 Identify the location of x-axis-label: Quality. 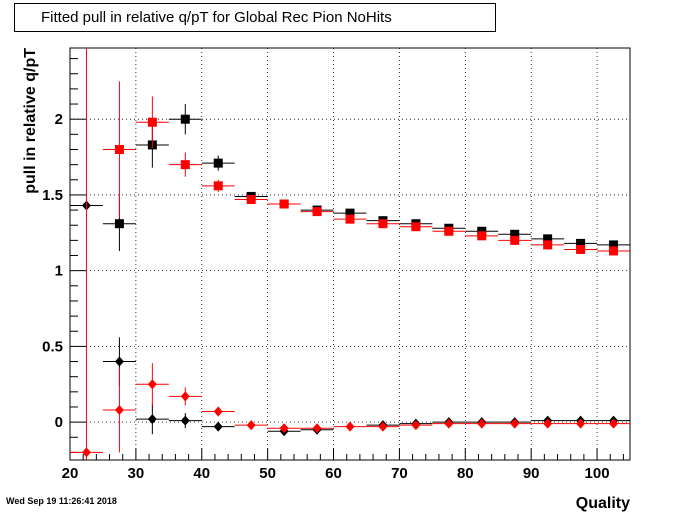
(603, 503).